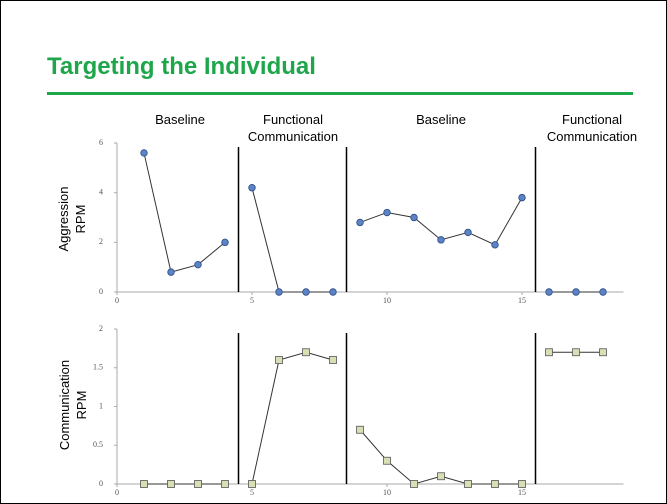 The image size is (667, 504). I want to click on y-tick-label: 1, so click(101, 405).